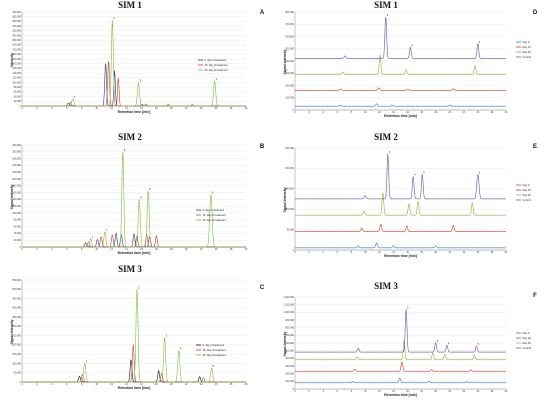 This screenshot has height=407, width=550. I want to click on x-axis-label: Retention time [min], so click(134, 112).